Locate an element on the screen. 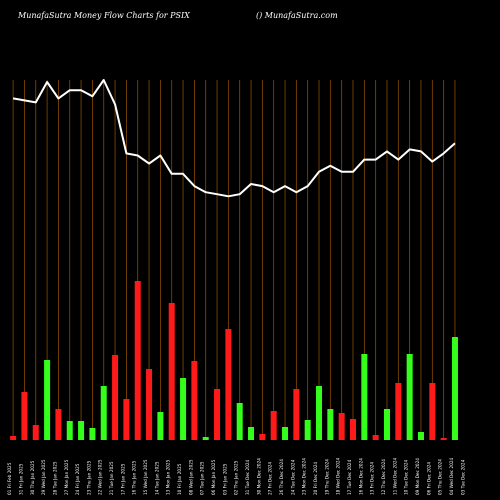 The width and height of the screenshot is (500, 500). x-tick-label: 16 Mon Dec 2024 is located at coordinates (360, 476).